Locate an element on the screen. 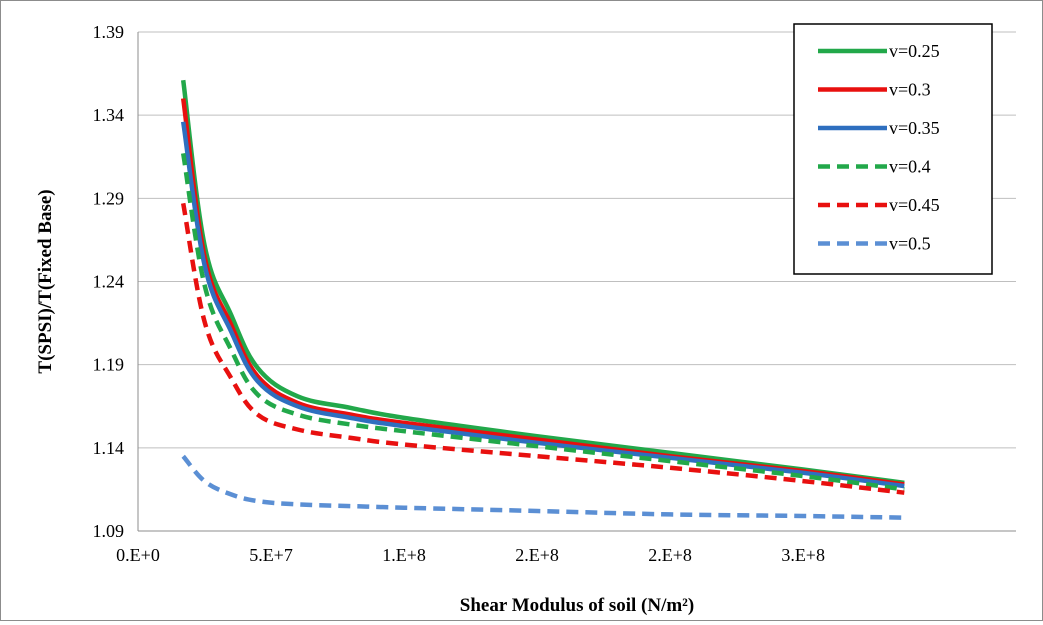  legend-label-4: v=0.45 is located at coordinates (914, 205).